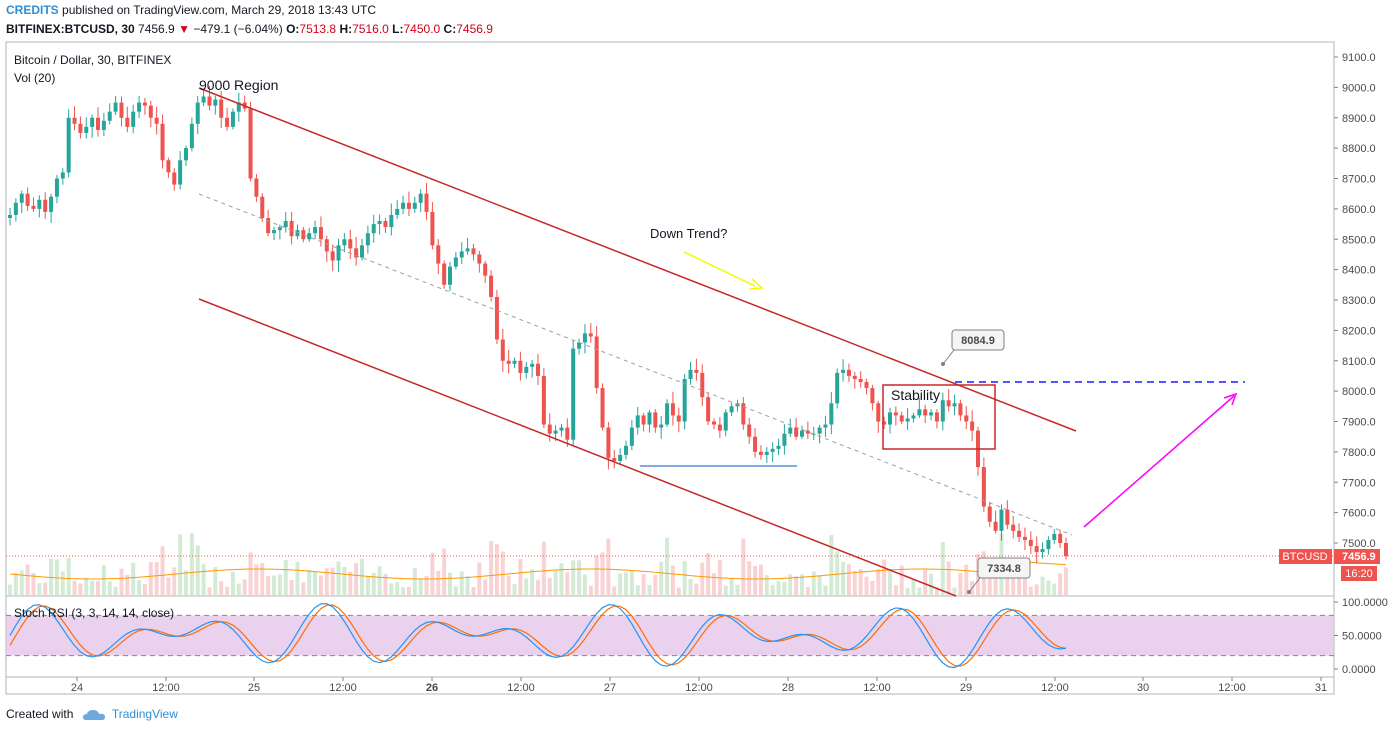 The height and width of the screenshot is (731, 1398). What do you see at coordinates (318, 29) in the screenshot?
I see `open-value: 7513.8` at bounding box center [318, 29].